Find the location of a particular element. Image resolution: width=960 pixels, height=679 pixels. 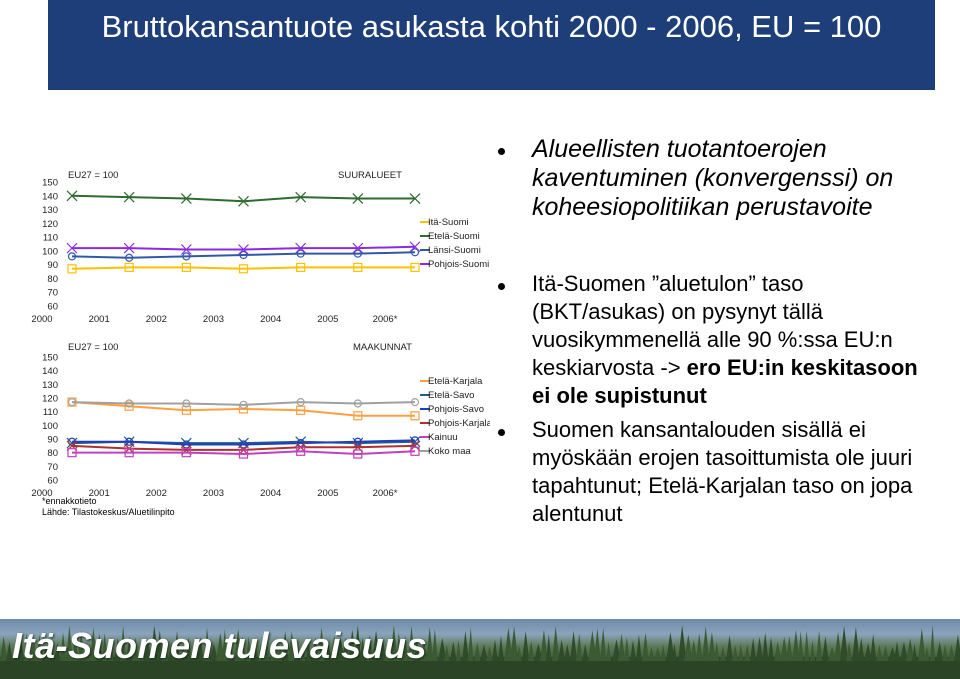

bullet-emphasis: ero EU:in keskitasoon ei ole supistunut is located at coordinates (725, 381).